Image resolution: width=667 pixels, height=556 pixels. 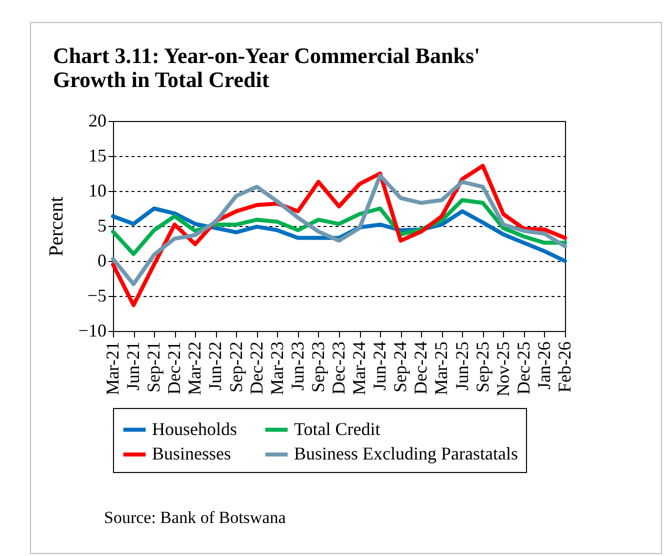 What do you see at coordinates (154, 367) in the screenshot?
I see `x-tick-label: Sep-21` at bounding box center [154, 367].